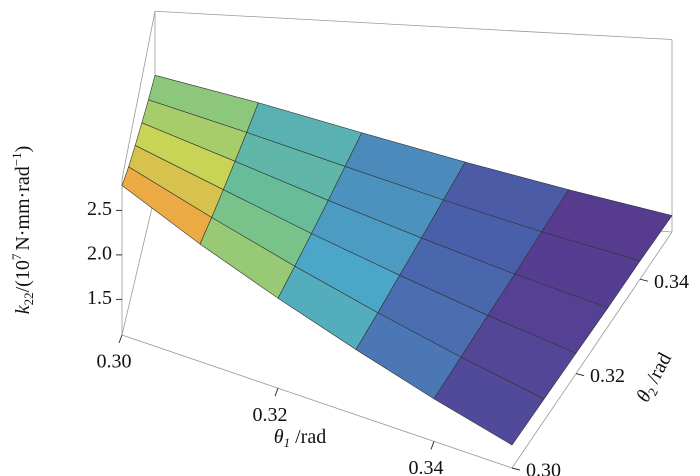 This screenshot has width=700, height=476. Describe the element at coordinates (607, 376) in the screenshot. I see `y-tick-label: 0.32` at that location.